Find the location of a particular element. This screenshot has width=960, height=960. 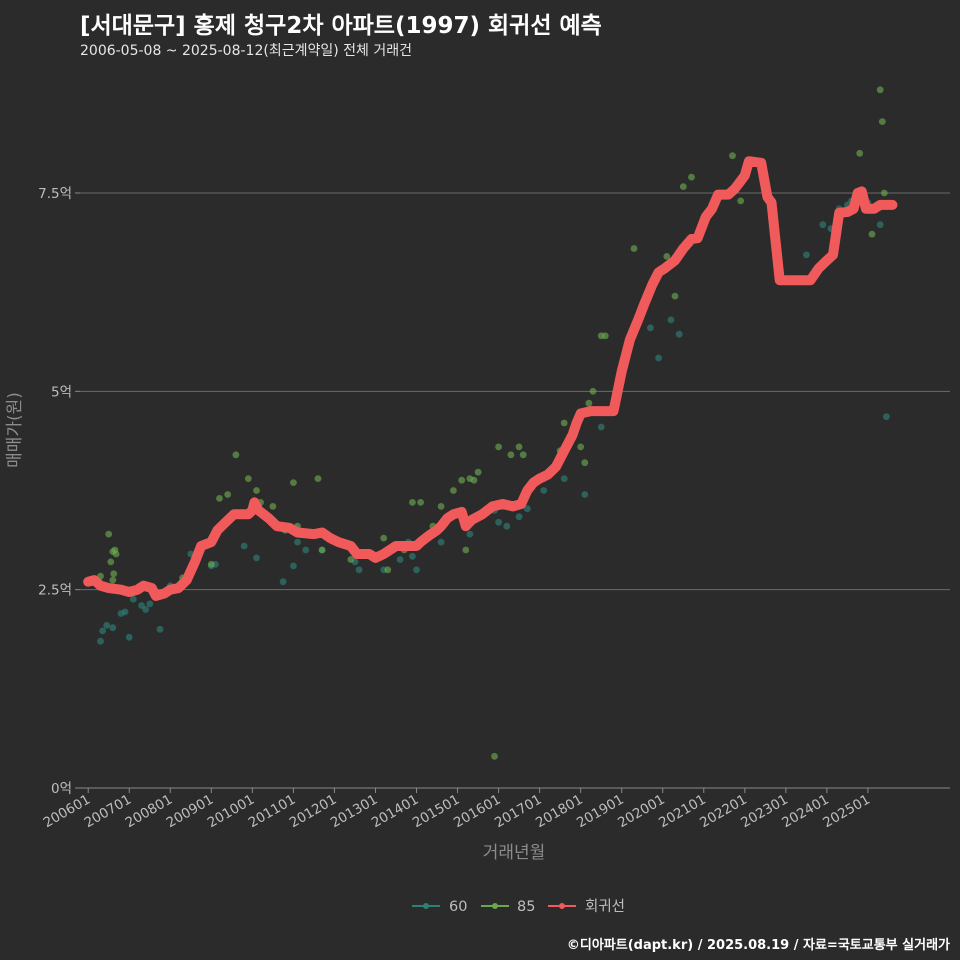

x-axis-label: 거래년월 is located at coordinates (514, 853).